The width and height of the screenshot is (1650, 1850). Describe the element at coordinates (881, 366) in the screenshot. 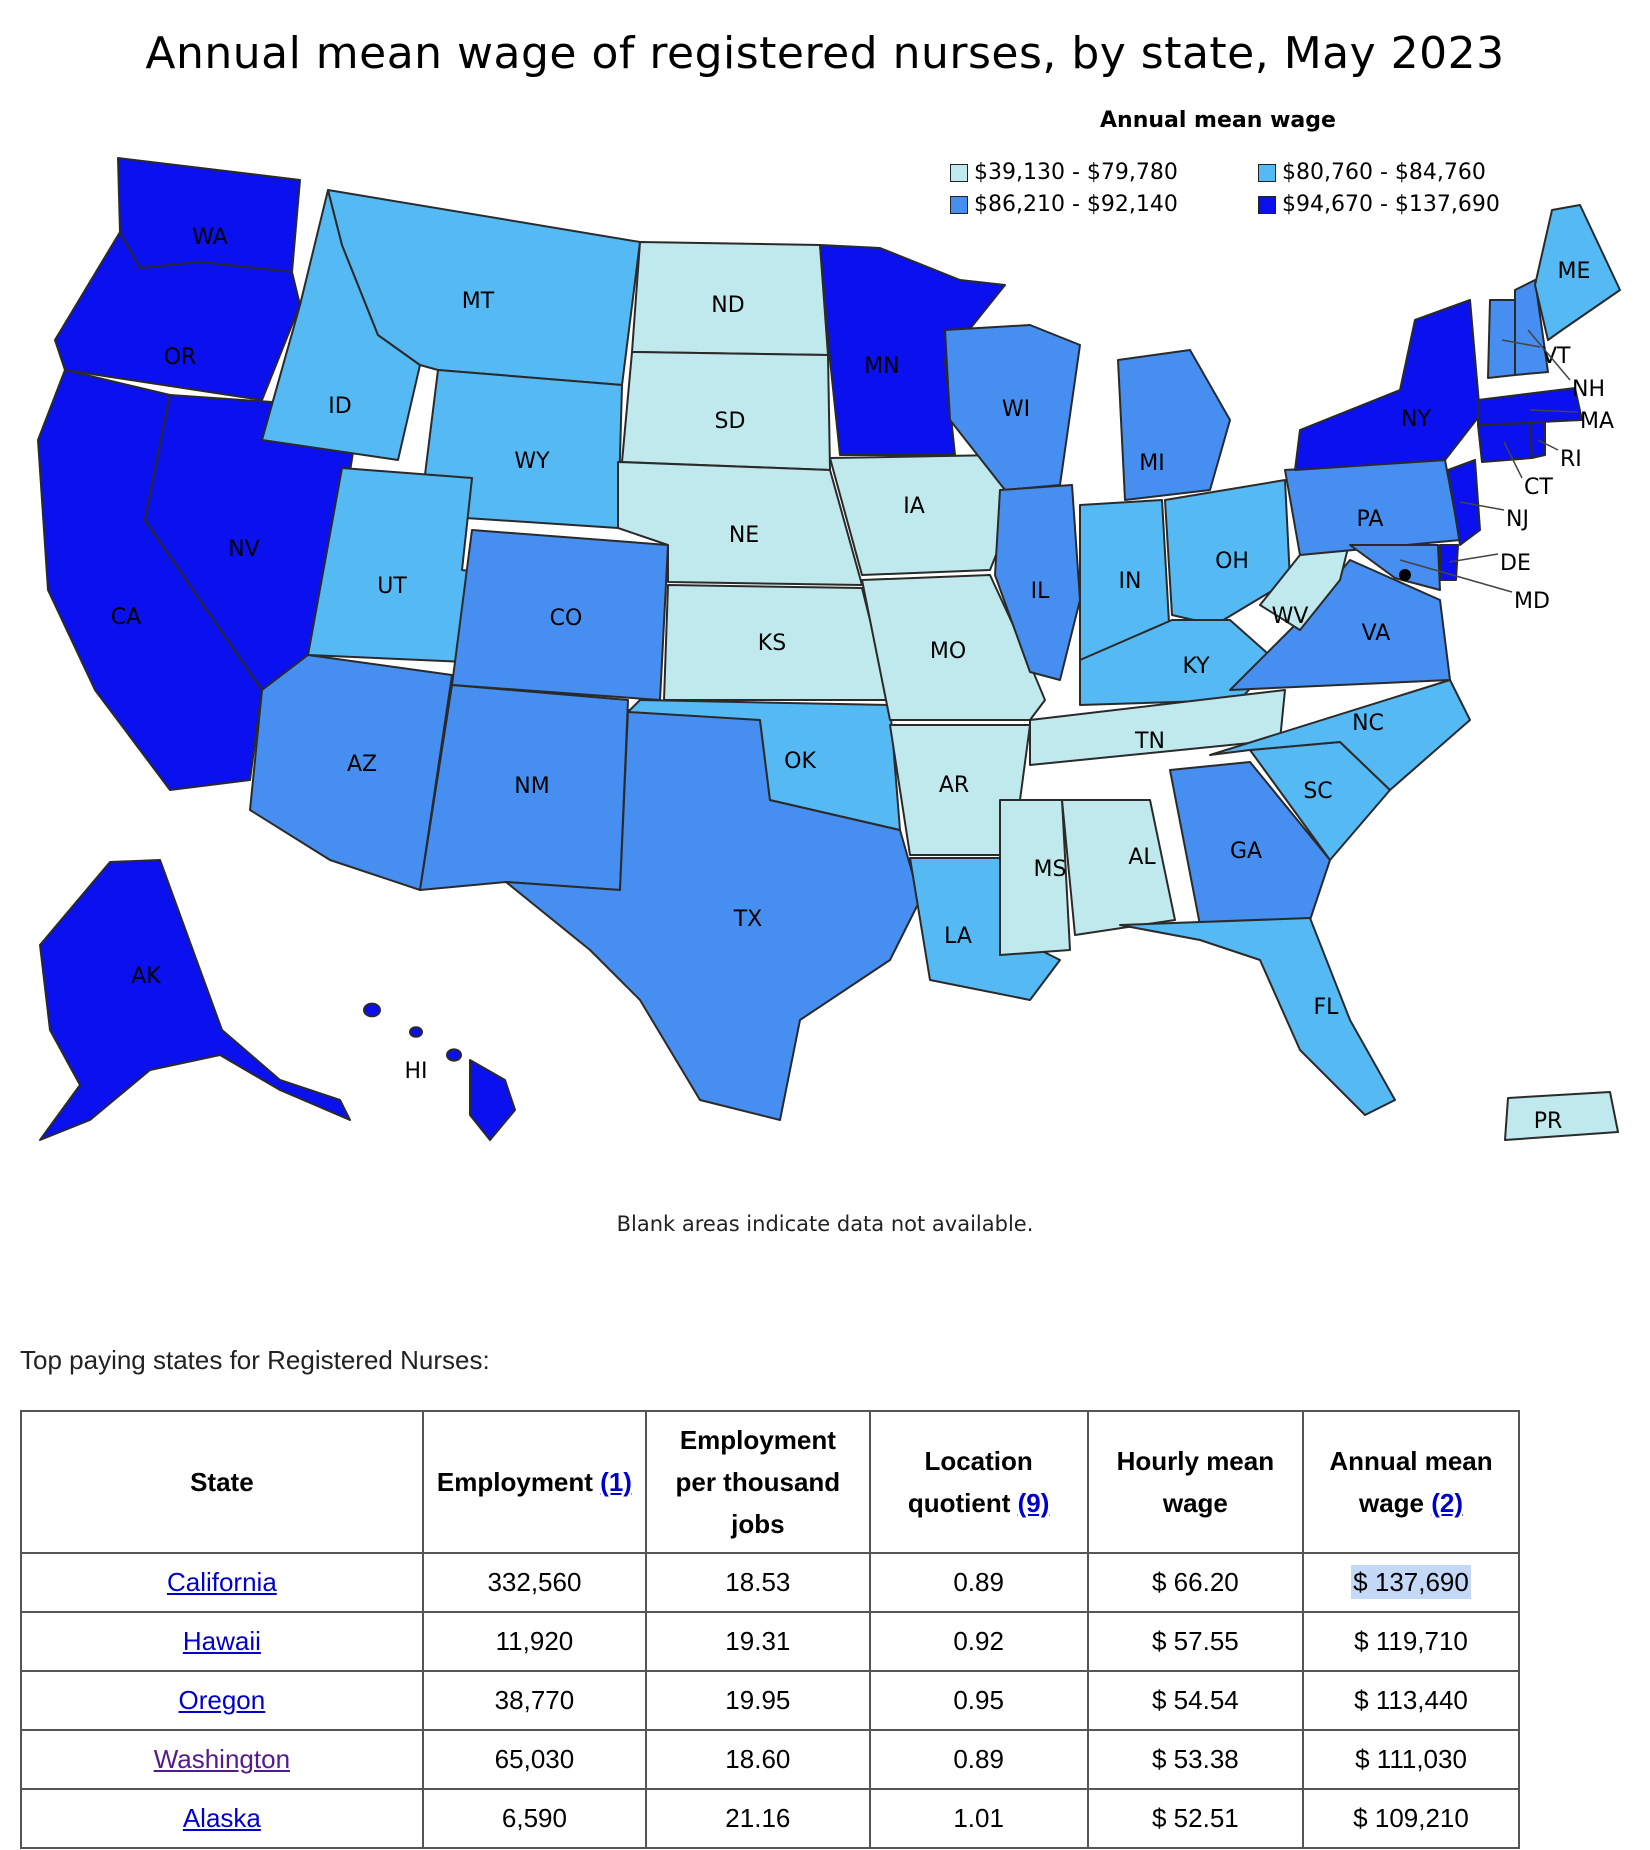

I see `state-label-mn: MN` at that location.